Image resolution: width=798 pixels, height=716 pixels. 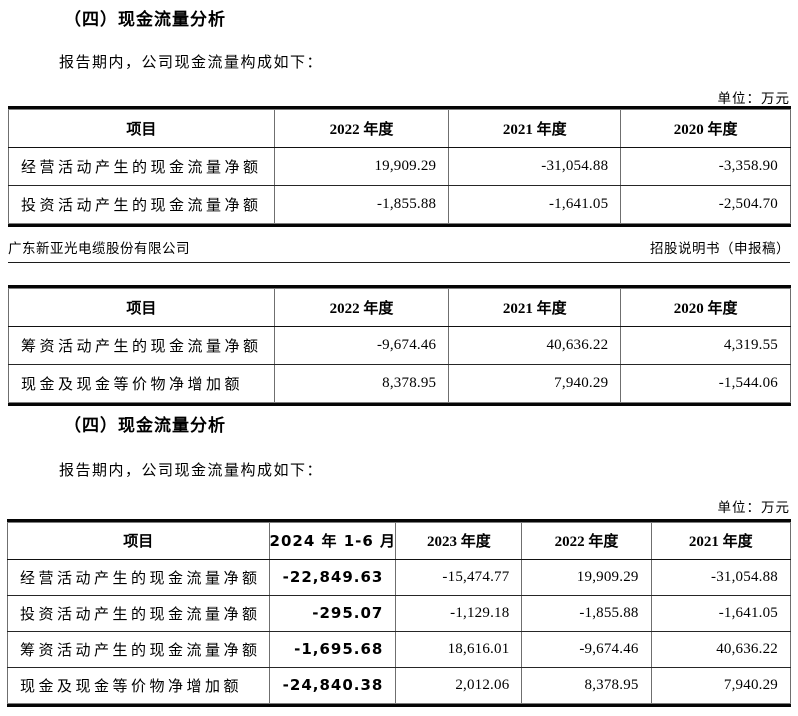 What do you see at coordinates (332, 649) in the screenshot?
I see `cell-value: -1,695.68` at bounding box center [332, 649].